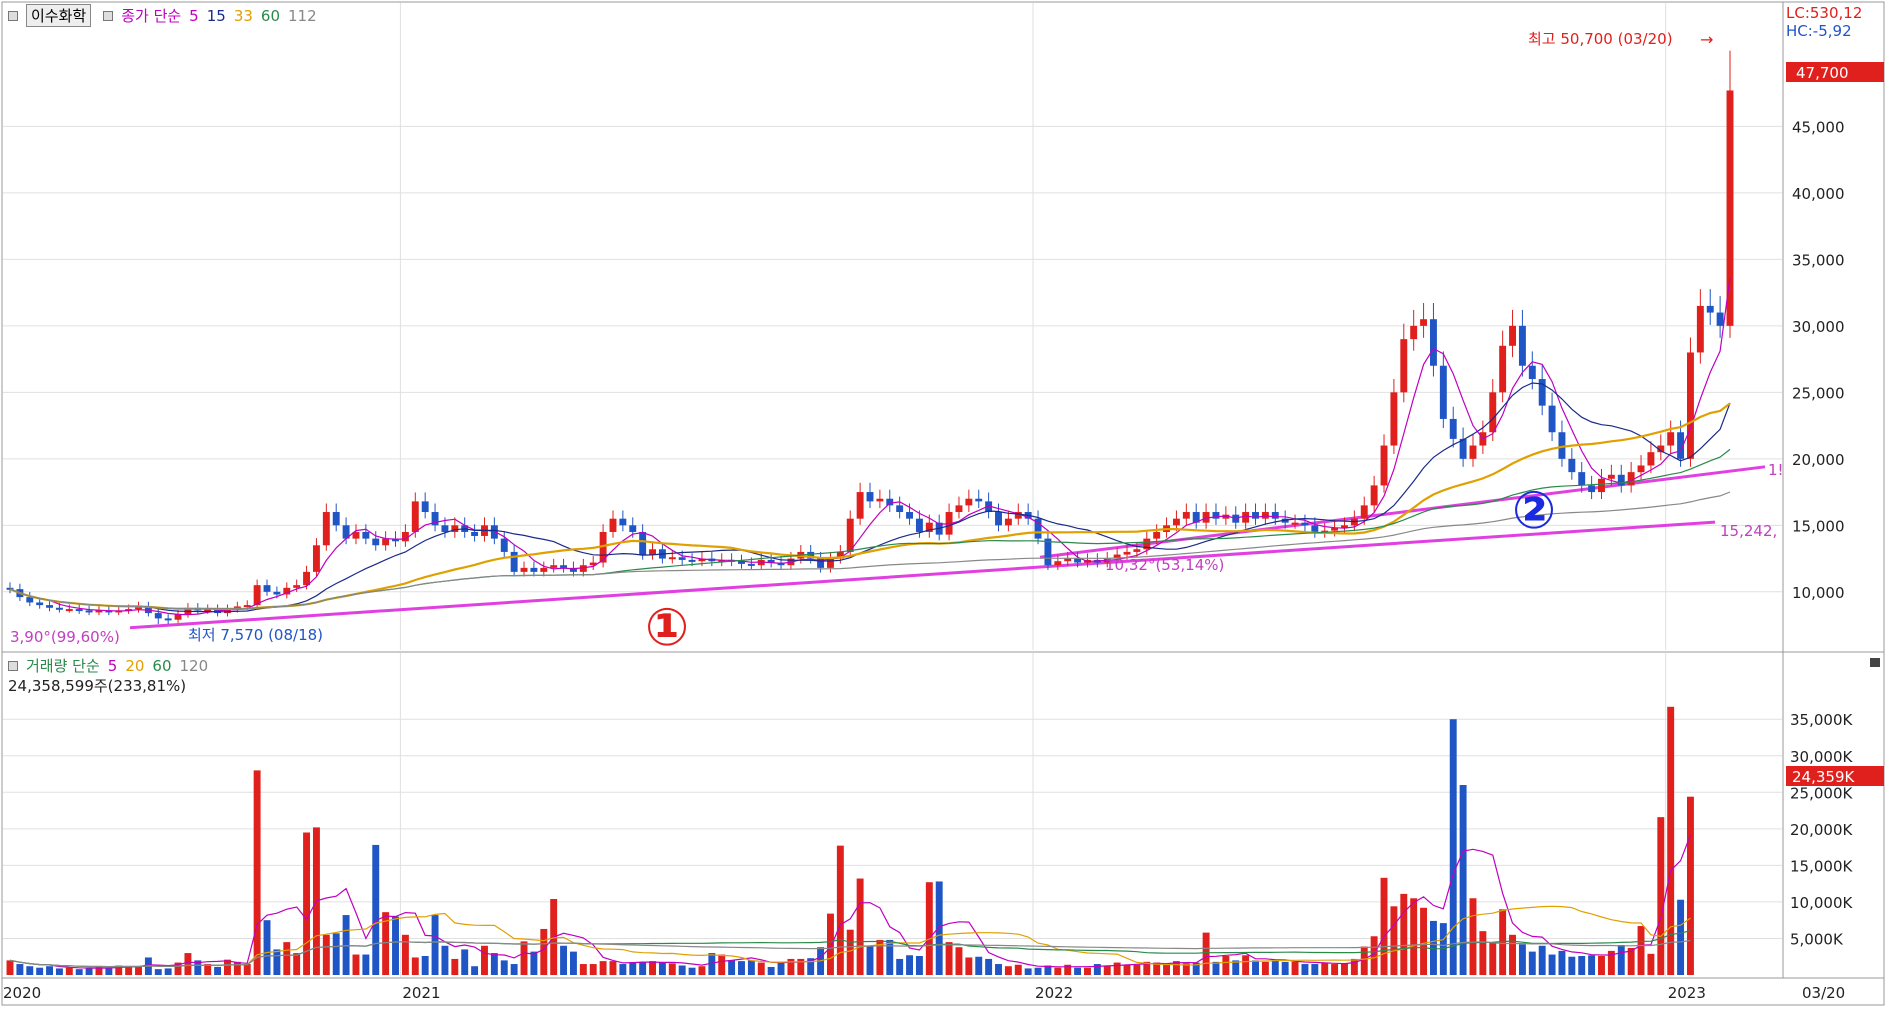 The width and height of the screenshot is (1886, 1011). I want to click on volume-tick-label: 35,000K, so click(1821, 720).